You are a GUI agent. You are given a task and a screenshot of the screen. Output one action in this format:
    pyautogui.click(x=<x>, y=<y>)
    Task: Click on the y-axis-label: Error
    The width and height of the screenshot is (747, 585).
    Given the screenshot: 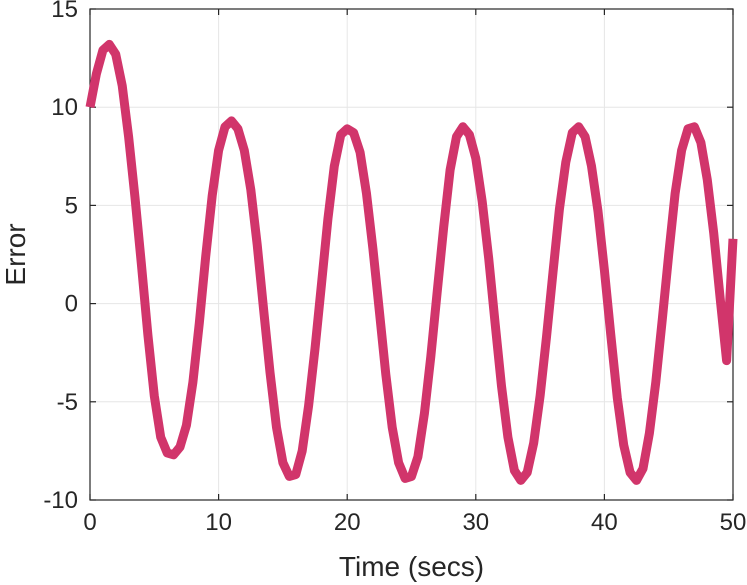 What is the action you would take?
    pyautogui.click(x=15, y=254)
    